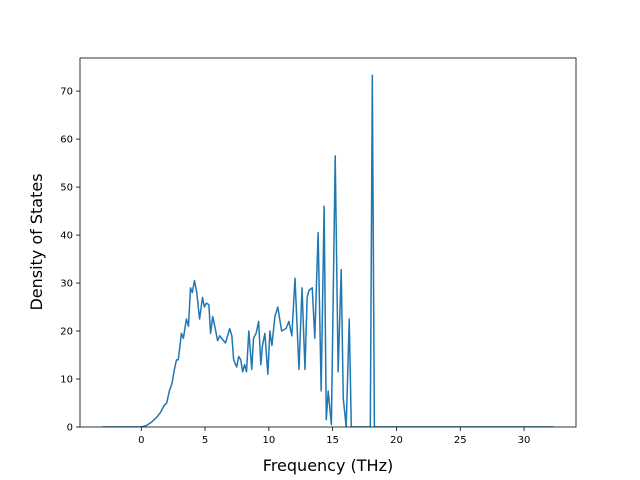  I want to click on x-tick-label: 10, so click(268, 440).